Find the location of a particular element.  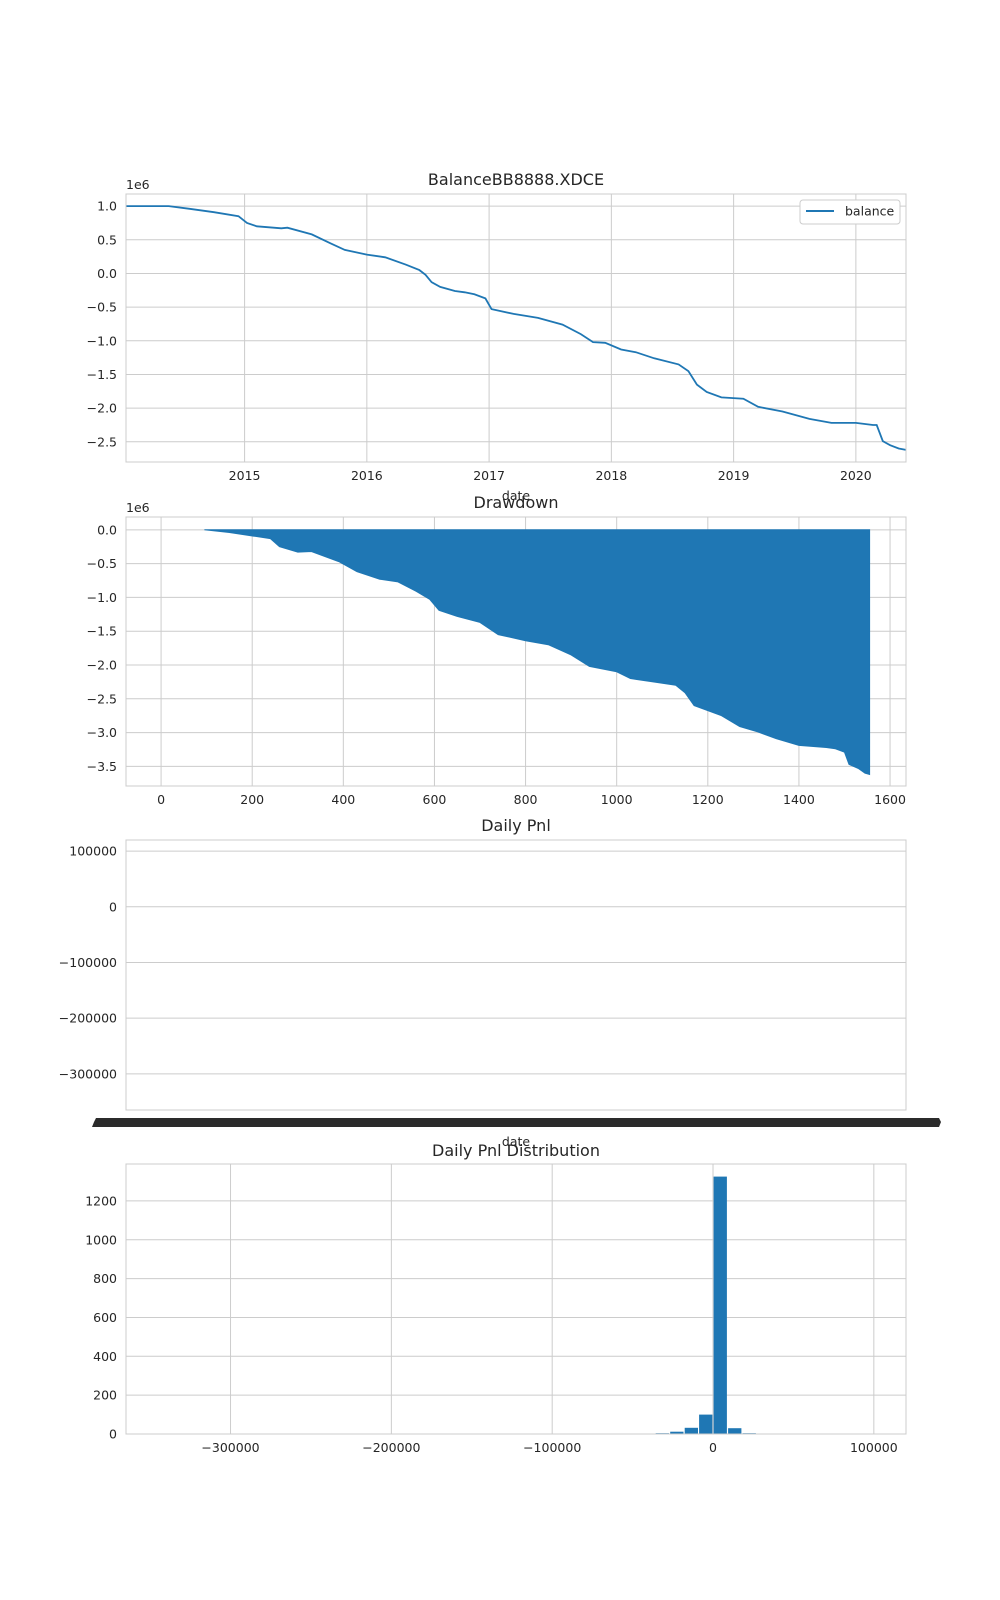

legend-box is located at coordinates (850, 212).